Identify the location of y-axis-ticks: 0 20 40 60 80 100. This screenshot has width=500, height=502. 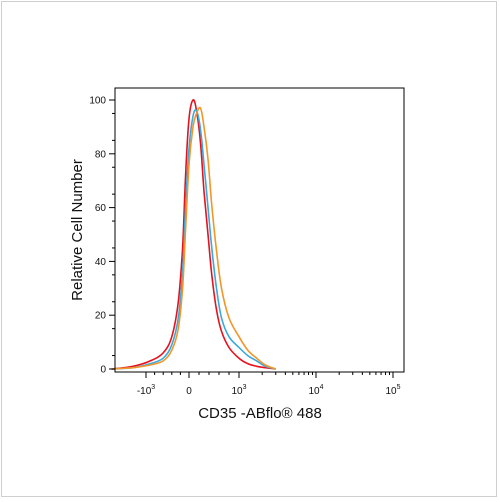
(102, 236).